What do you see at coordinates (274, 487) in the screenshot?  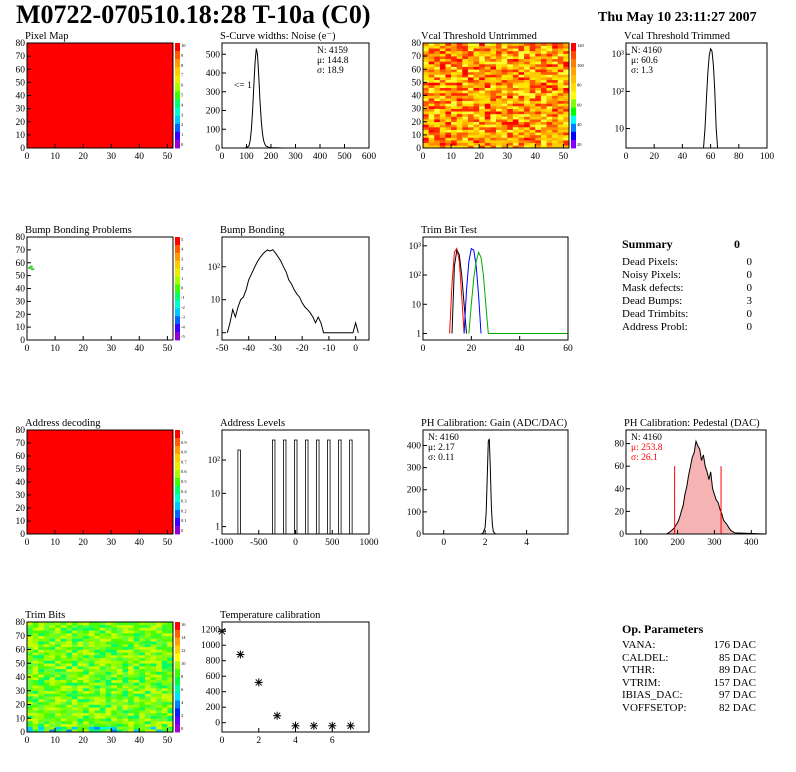 I see `address-level-spike` at bounding box center [274, 487].